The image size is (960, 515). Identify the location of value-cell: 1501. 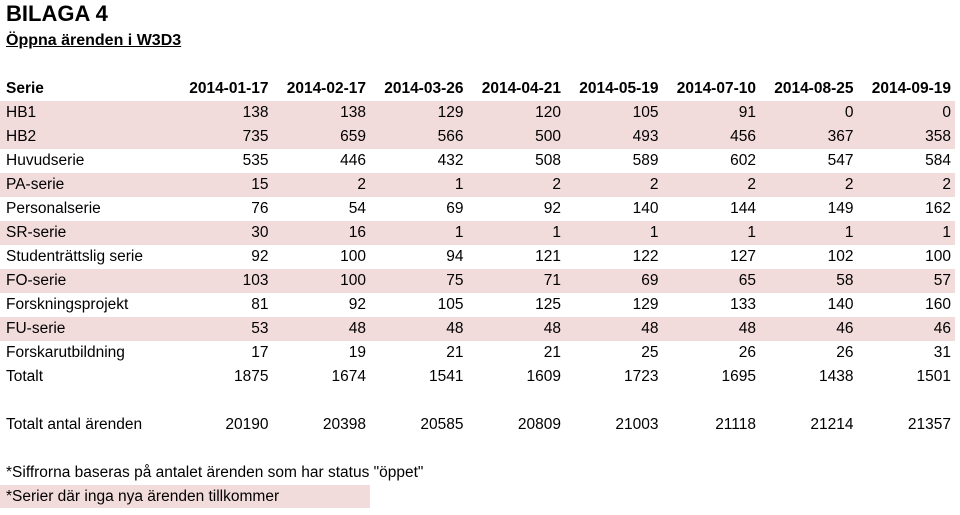
(933, 376).